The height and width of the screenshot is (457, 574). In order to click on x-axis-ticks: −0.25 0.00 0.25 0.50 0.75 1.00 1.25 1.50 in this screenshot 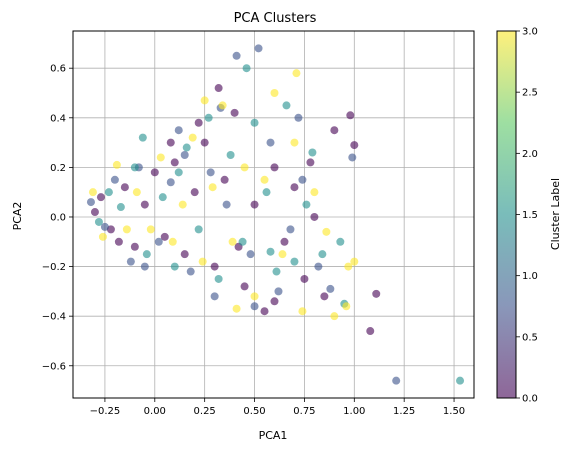, I will do `click(277, 407)`.